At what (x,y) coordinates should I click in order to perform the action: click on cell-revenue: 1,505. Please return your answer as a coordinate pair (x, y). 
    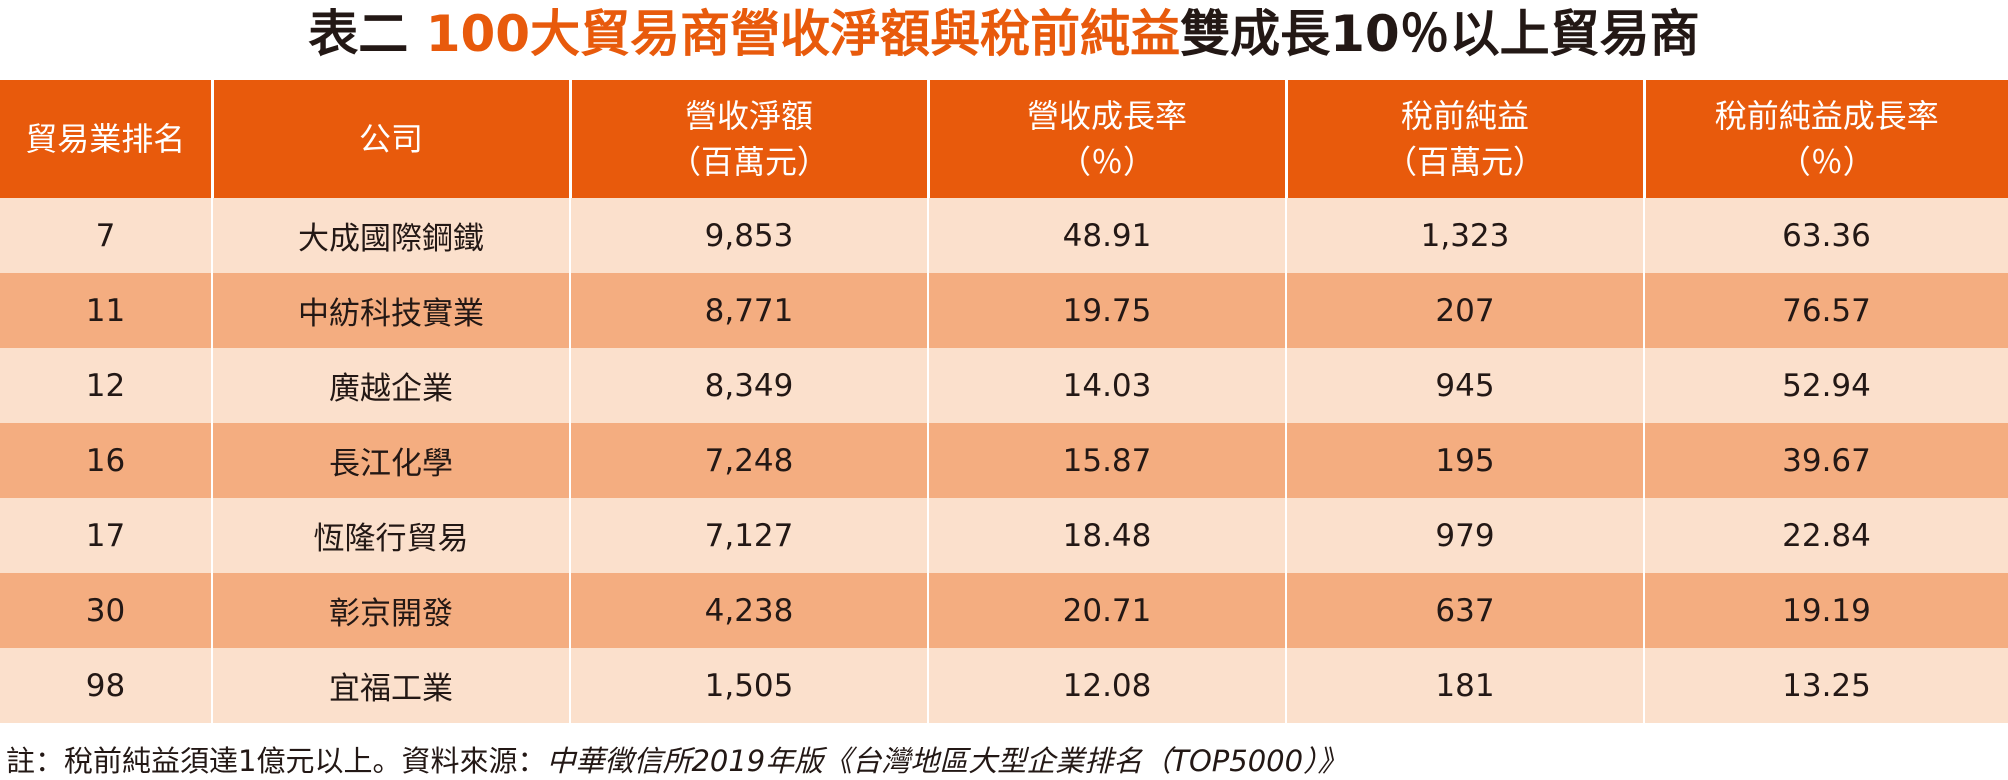
    Looking at the image, I should click on (749, 685).